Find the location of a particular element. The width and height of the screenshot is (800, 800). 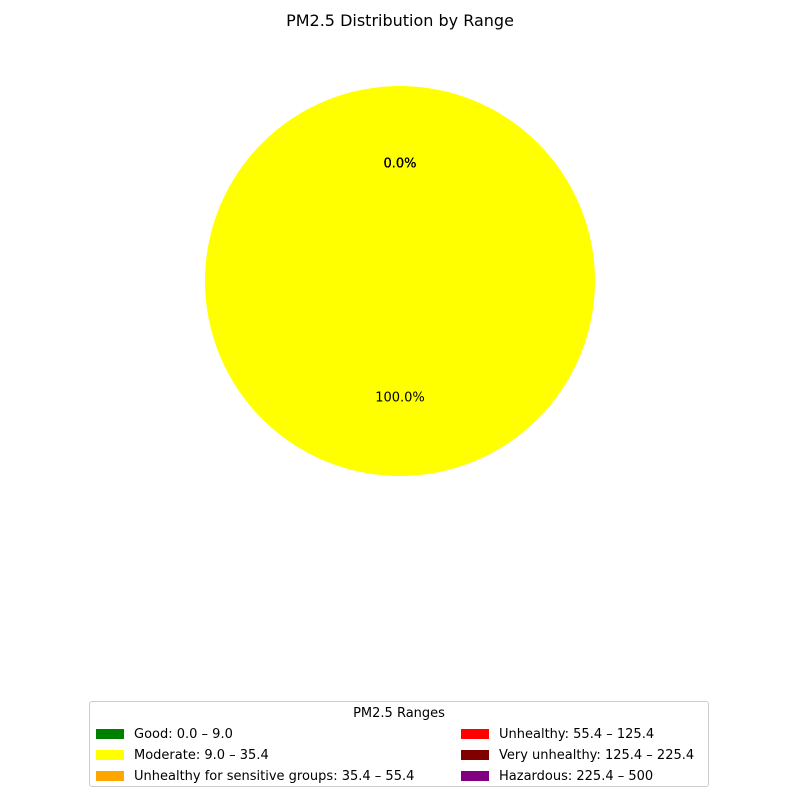

legend-label: Moderate: 9.0 – 35.4 is located at coordinates (201, 755).